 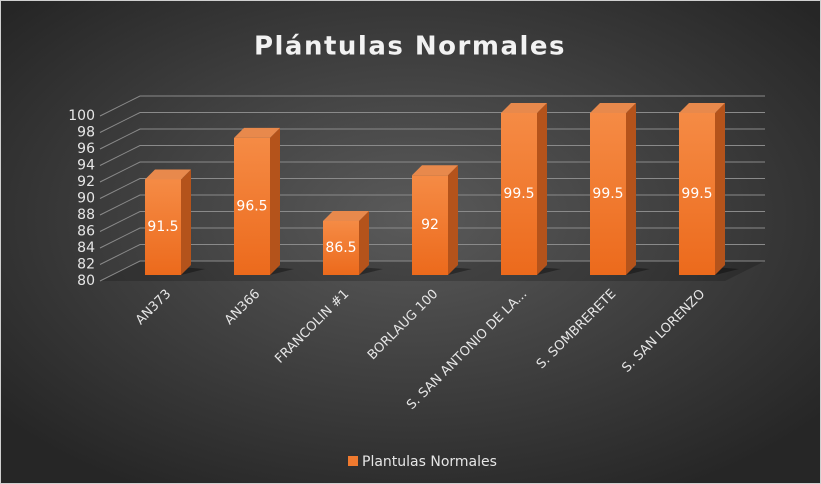 What do you see at coordinates (353, 461) in the screenshot?
I see `legend-swatch` at bounding box center [353, 461].